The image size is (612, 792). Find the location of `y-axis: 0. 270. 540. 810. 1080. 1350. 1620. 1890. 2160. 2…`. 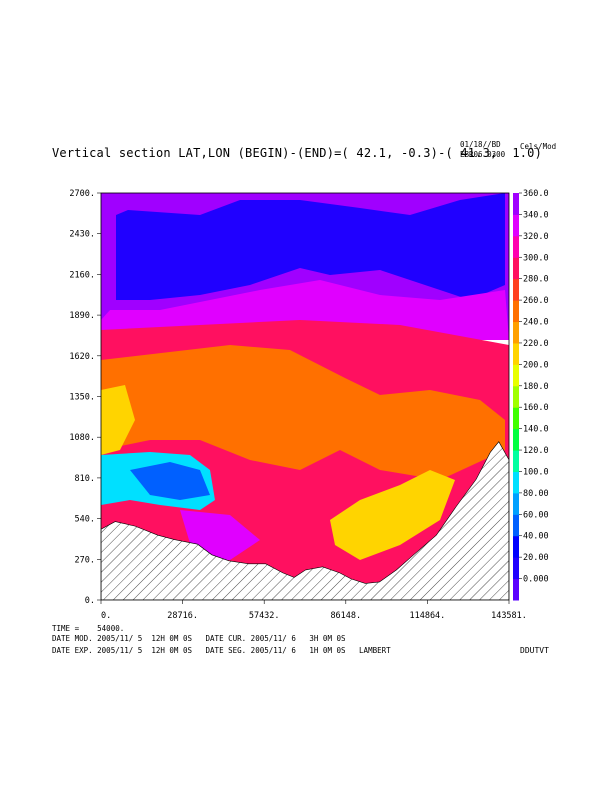

y-axis: 0. 270. 540. 810. 1080. 1350. 1620. 1890. 2160. 2… is located at coordinates (85, 397).